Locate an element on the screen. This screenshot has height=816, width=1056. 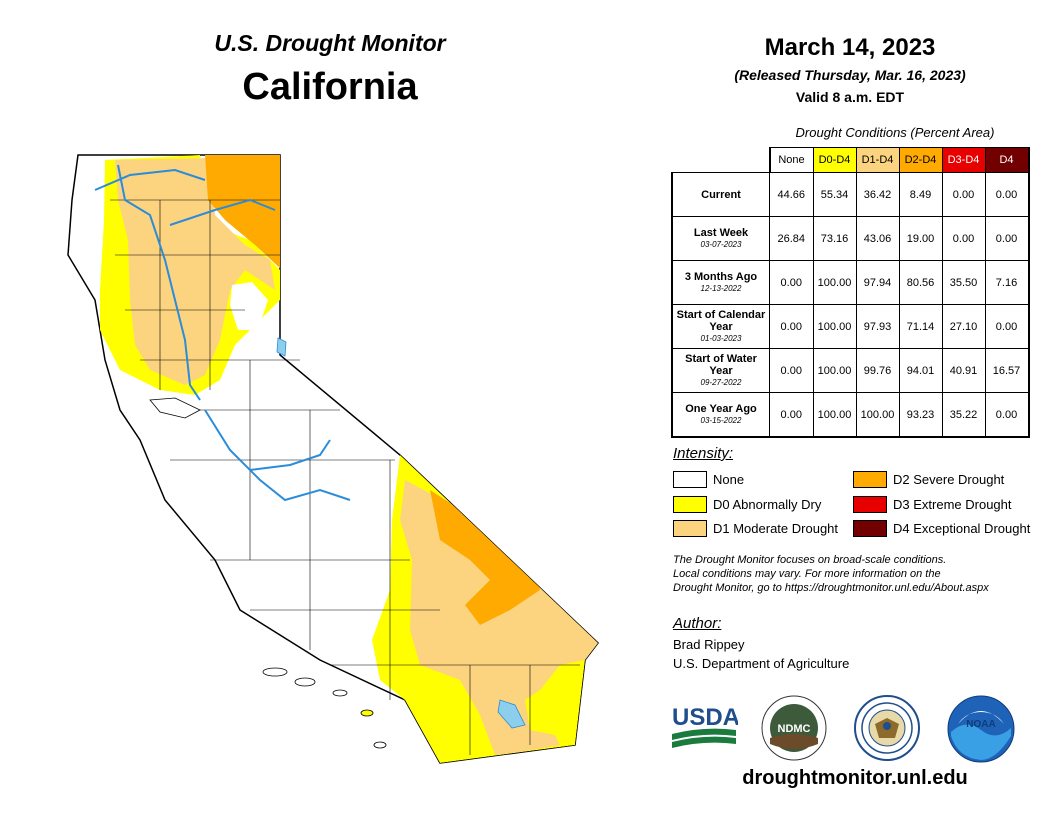
legend-label: D4 Exceptional Drought is located at coordinates (962, 528).